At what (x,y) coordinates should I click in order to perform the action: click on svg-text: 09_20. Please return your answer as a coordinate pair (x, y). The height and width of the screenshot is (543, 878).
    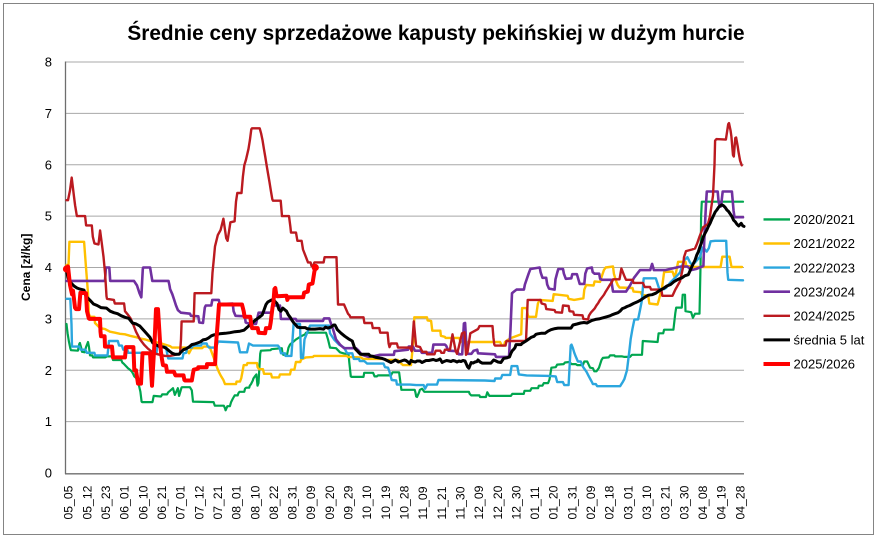
    Looking at the image, I should click on (330, 502).